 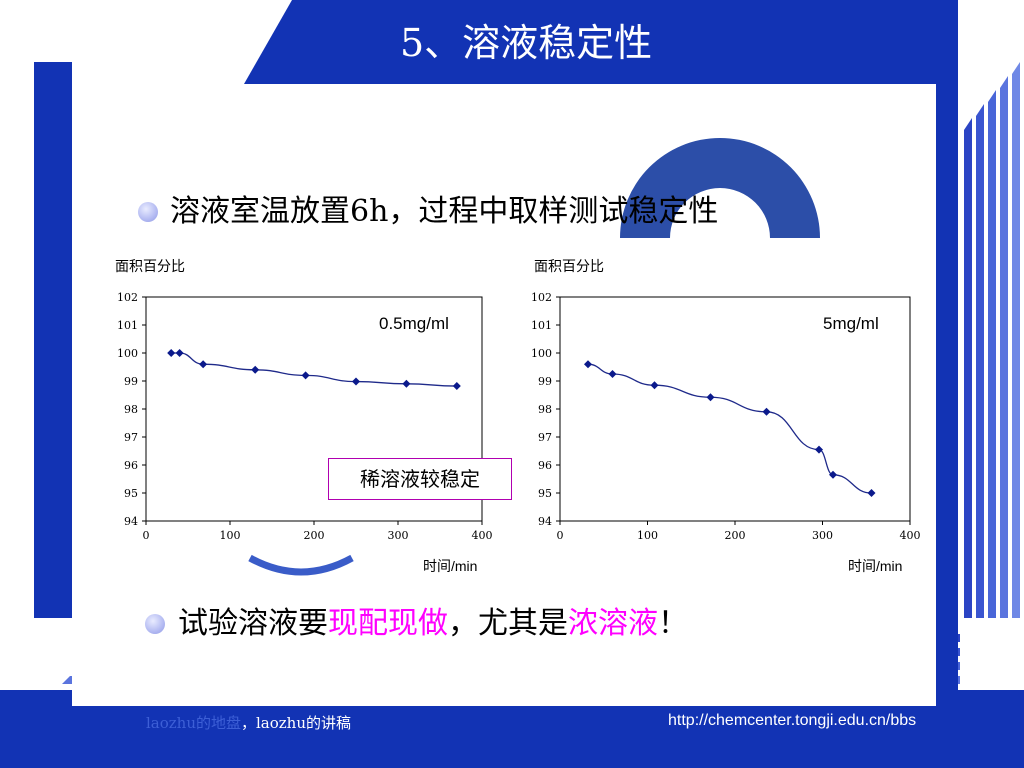 I want to click on chart1-inset-label: 0.5mg/ml, so click(x=414, y=323).